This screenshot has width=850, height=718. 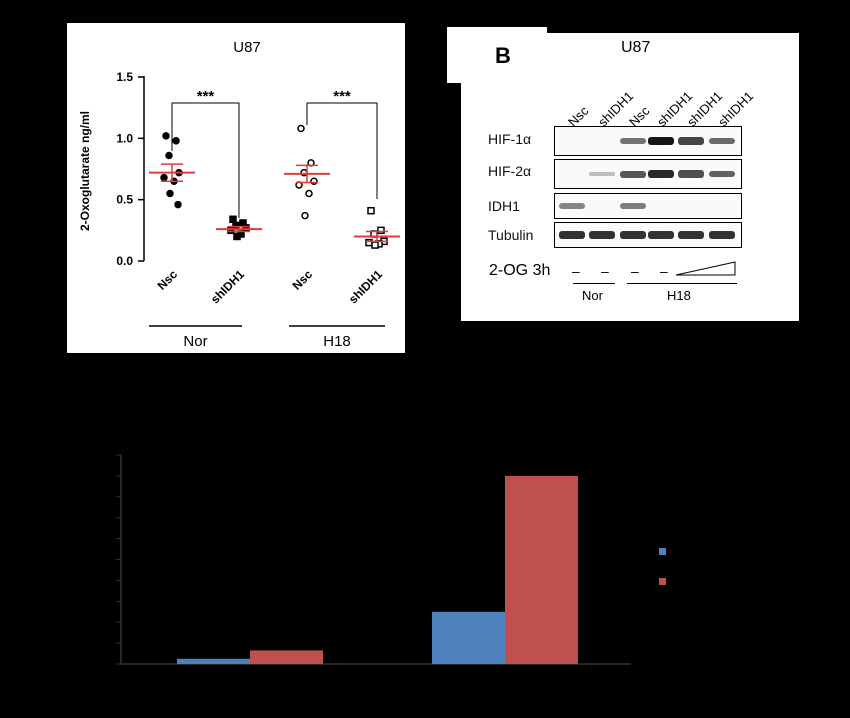 I want to click on y-tick-label: 1.5, so click(x=124, y=77).